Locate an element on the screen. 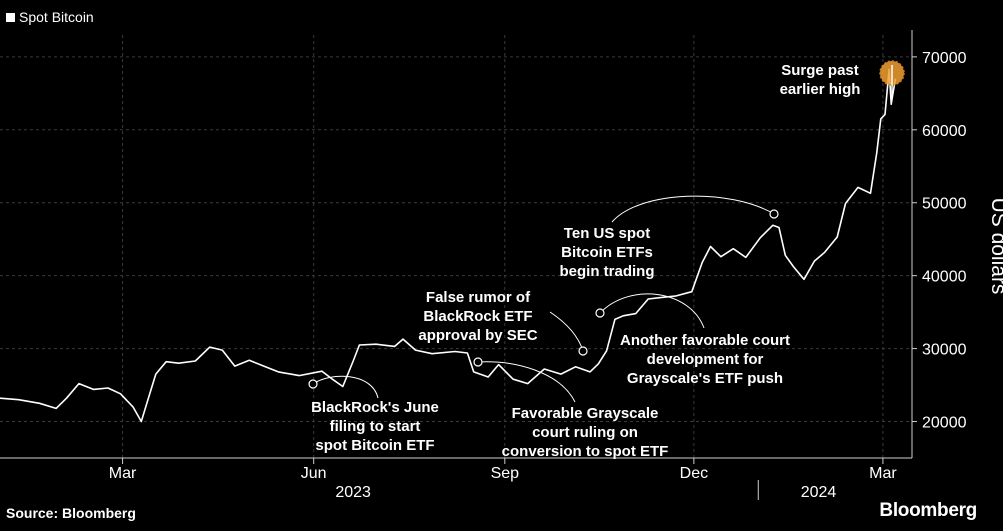  x-tick-label: Dec is located at coordinates (694, 473).